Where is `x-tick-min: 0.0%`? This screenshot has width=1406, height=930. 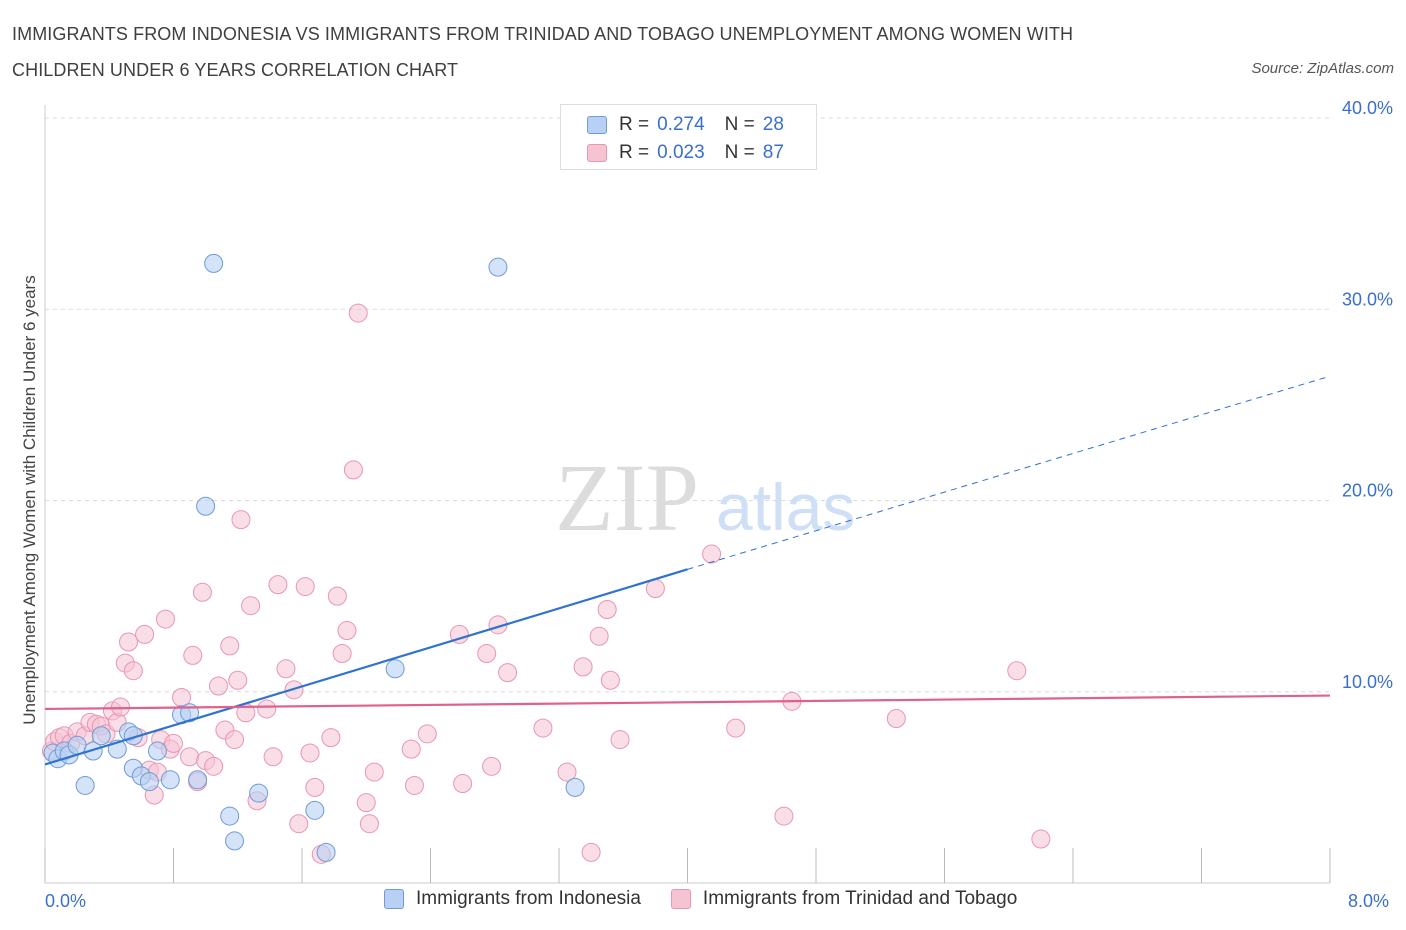 x-tick-min: 0.0% is located at coordinates (66, 901).